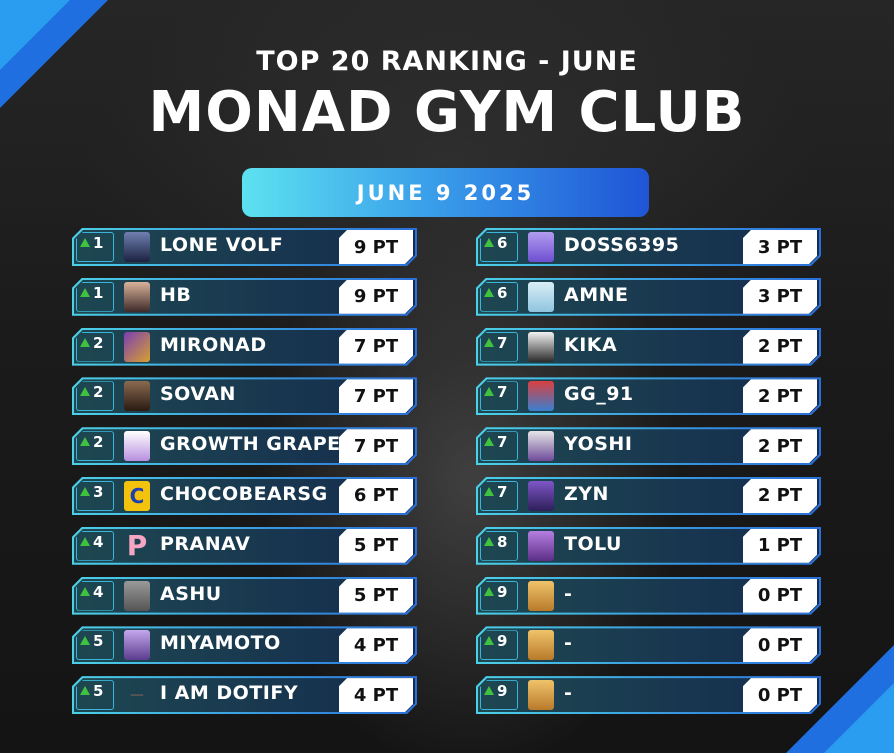 The height and width of the screenshot is (753, 894). I want to click on ranking-row: 6 DOSS6395 3 PT, so click(648, 247).